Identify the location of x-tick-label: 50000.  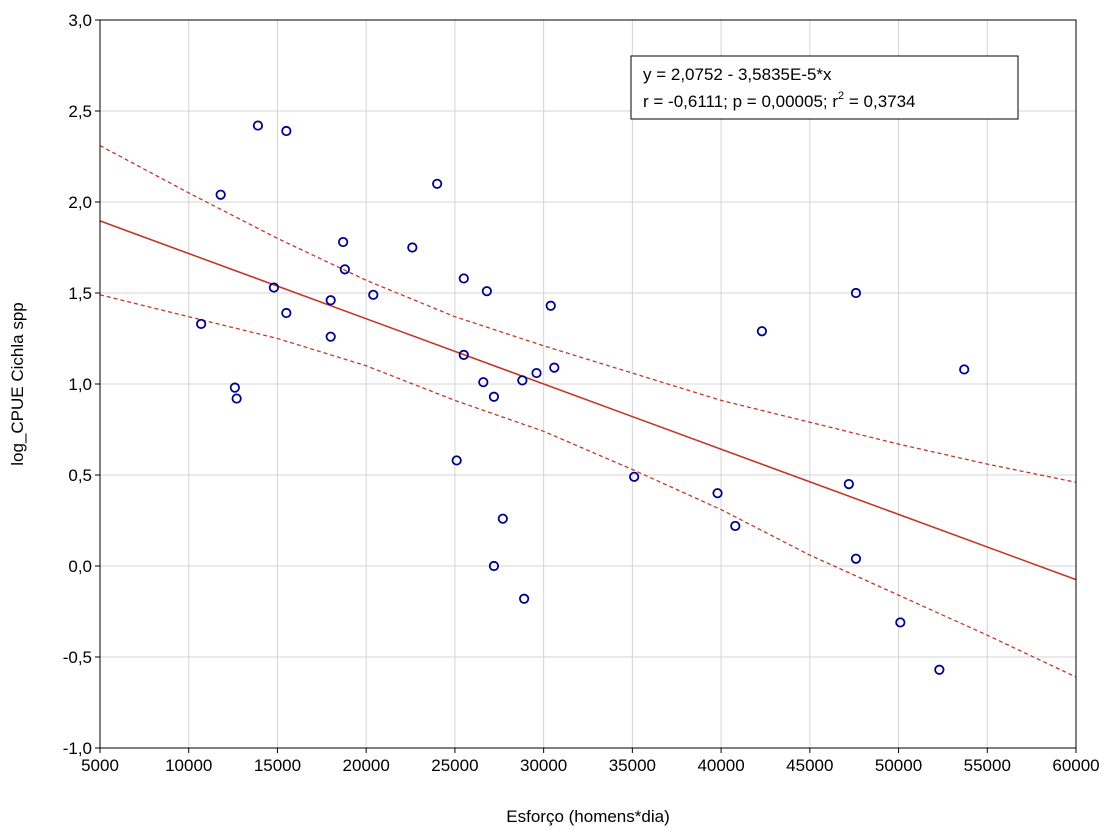
(898, 765).